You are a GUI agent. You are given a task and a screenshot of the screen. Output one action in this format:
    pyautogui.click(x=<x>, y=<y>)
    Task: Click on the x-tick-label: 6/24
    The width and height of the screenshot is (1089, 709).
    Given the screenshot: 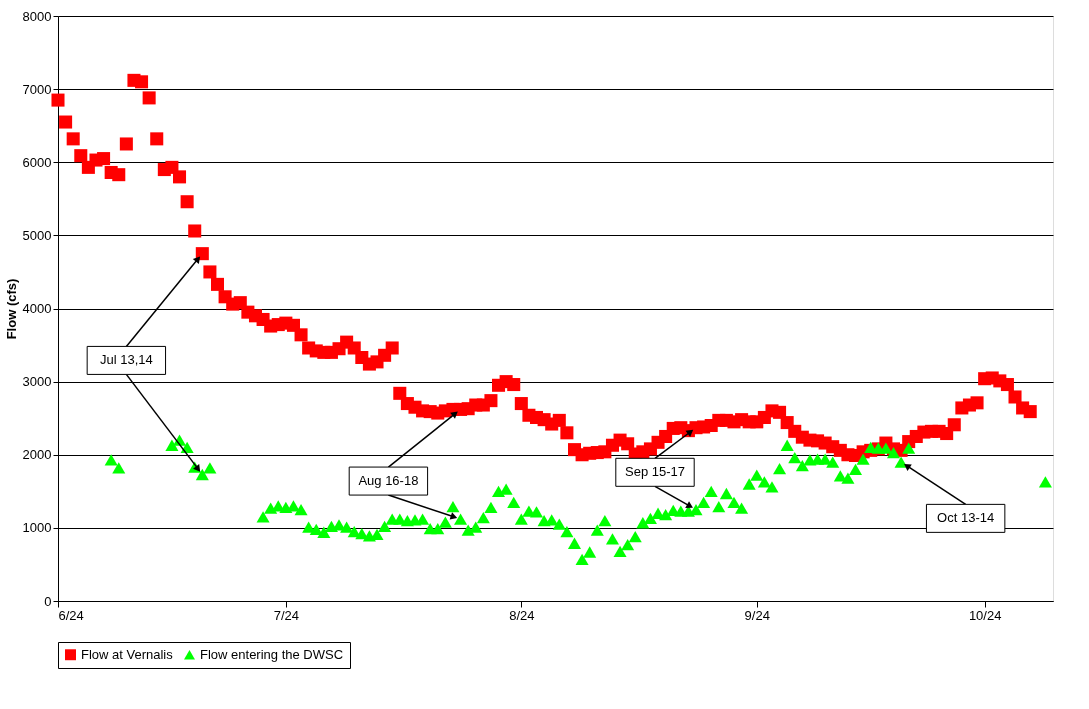 What is the action you would take?
    pyautogui.click(x=71, y=615)
    